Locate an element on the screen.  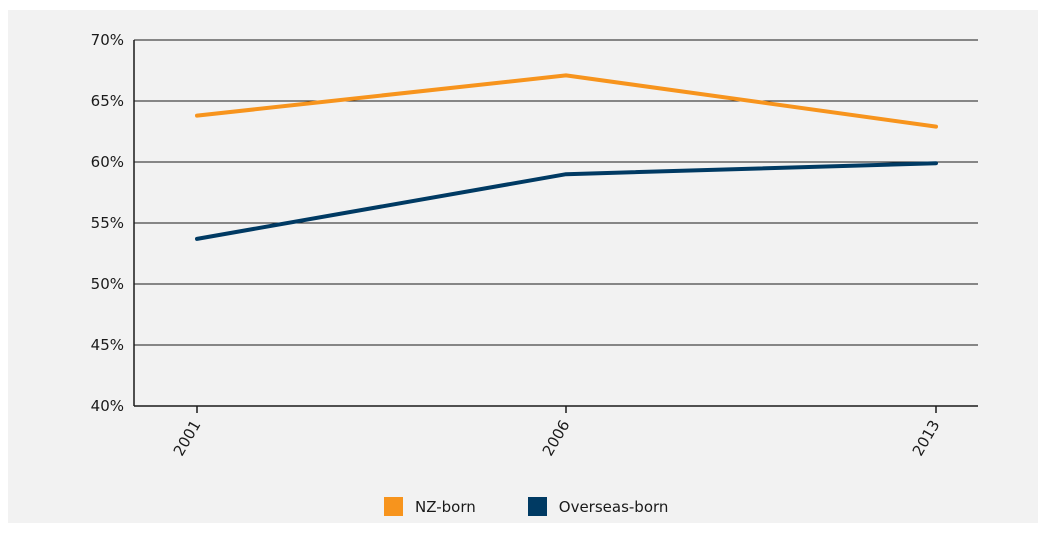
legend-item-overseas-born: Overseas-born is located at coordinates (598, 506).